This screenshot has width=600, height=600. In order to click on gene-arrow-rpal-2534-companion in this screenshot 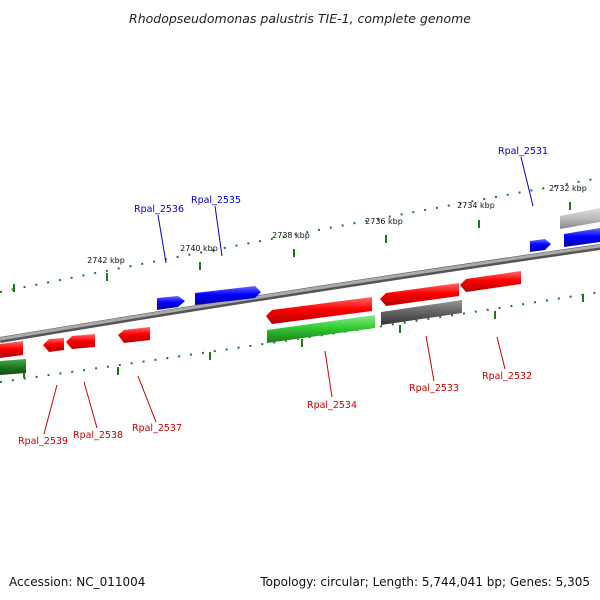, I will do `click(321, 329)`.